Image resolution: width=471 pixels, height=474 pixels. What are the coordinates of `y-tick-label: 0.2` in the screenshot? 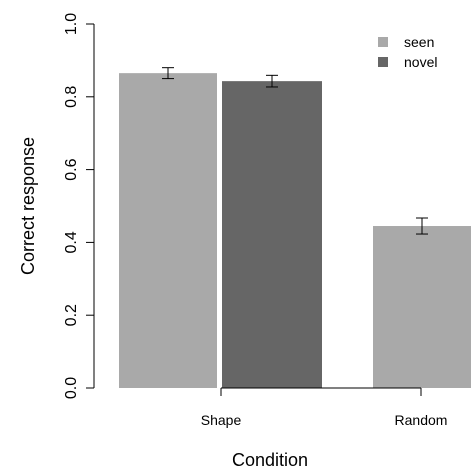 It's located at (71, 315).